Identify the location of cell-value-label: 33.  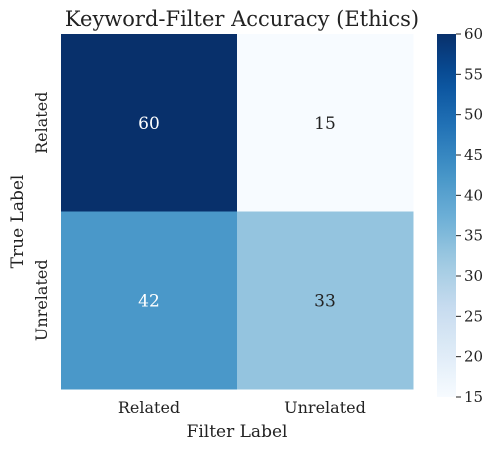
(325, 301).